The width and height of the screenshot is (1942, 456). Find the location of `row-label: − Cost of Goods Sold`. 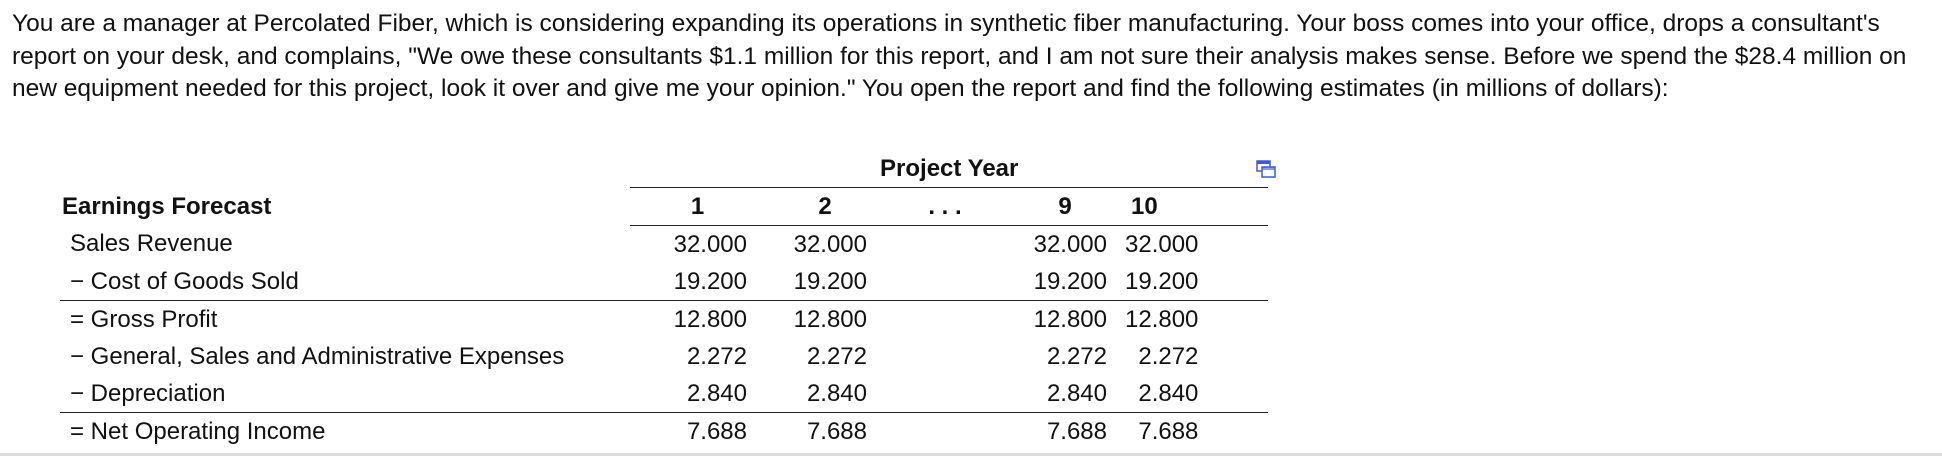

row-label: − Cost of Goods Sold is located at coordinates (345, 282).